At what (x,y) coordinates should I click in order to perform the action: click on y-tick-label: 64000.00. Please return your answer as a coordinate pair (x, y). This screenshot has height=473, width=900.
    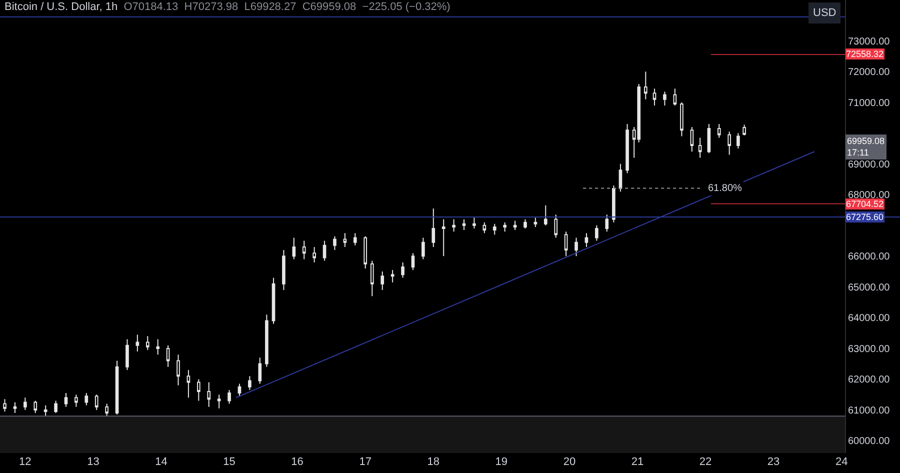
    Looking at the image, I should click on (869, 318).